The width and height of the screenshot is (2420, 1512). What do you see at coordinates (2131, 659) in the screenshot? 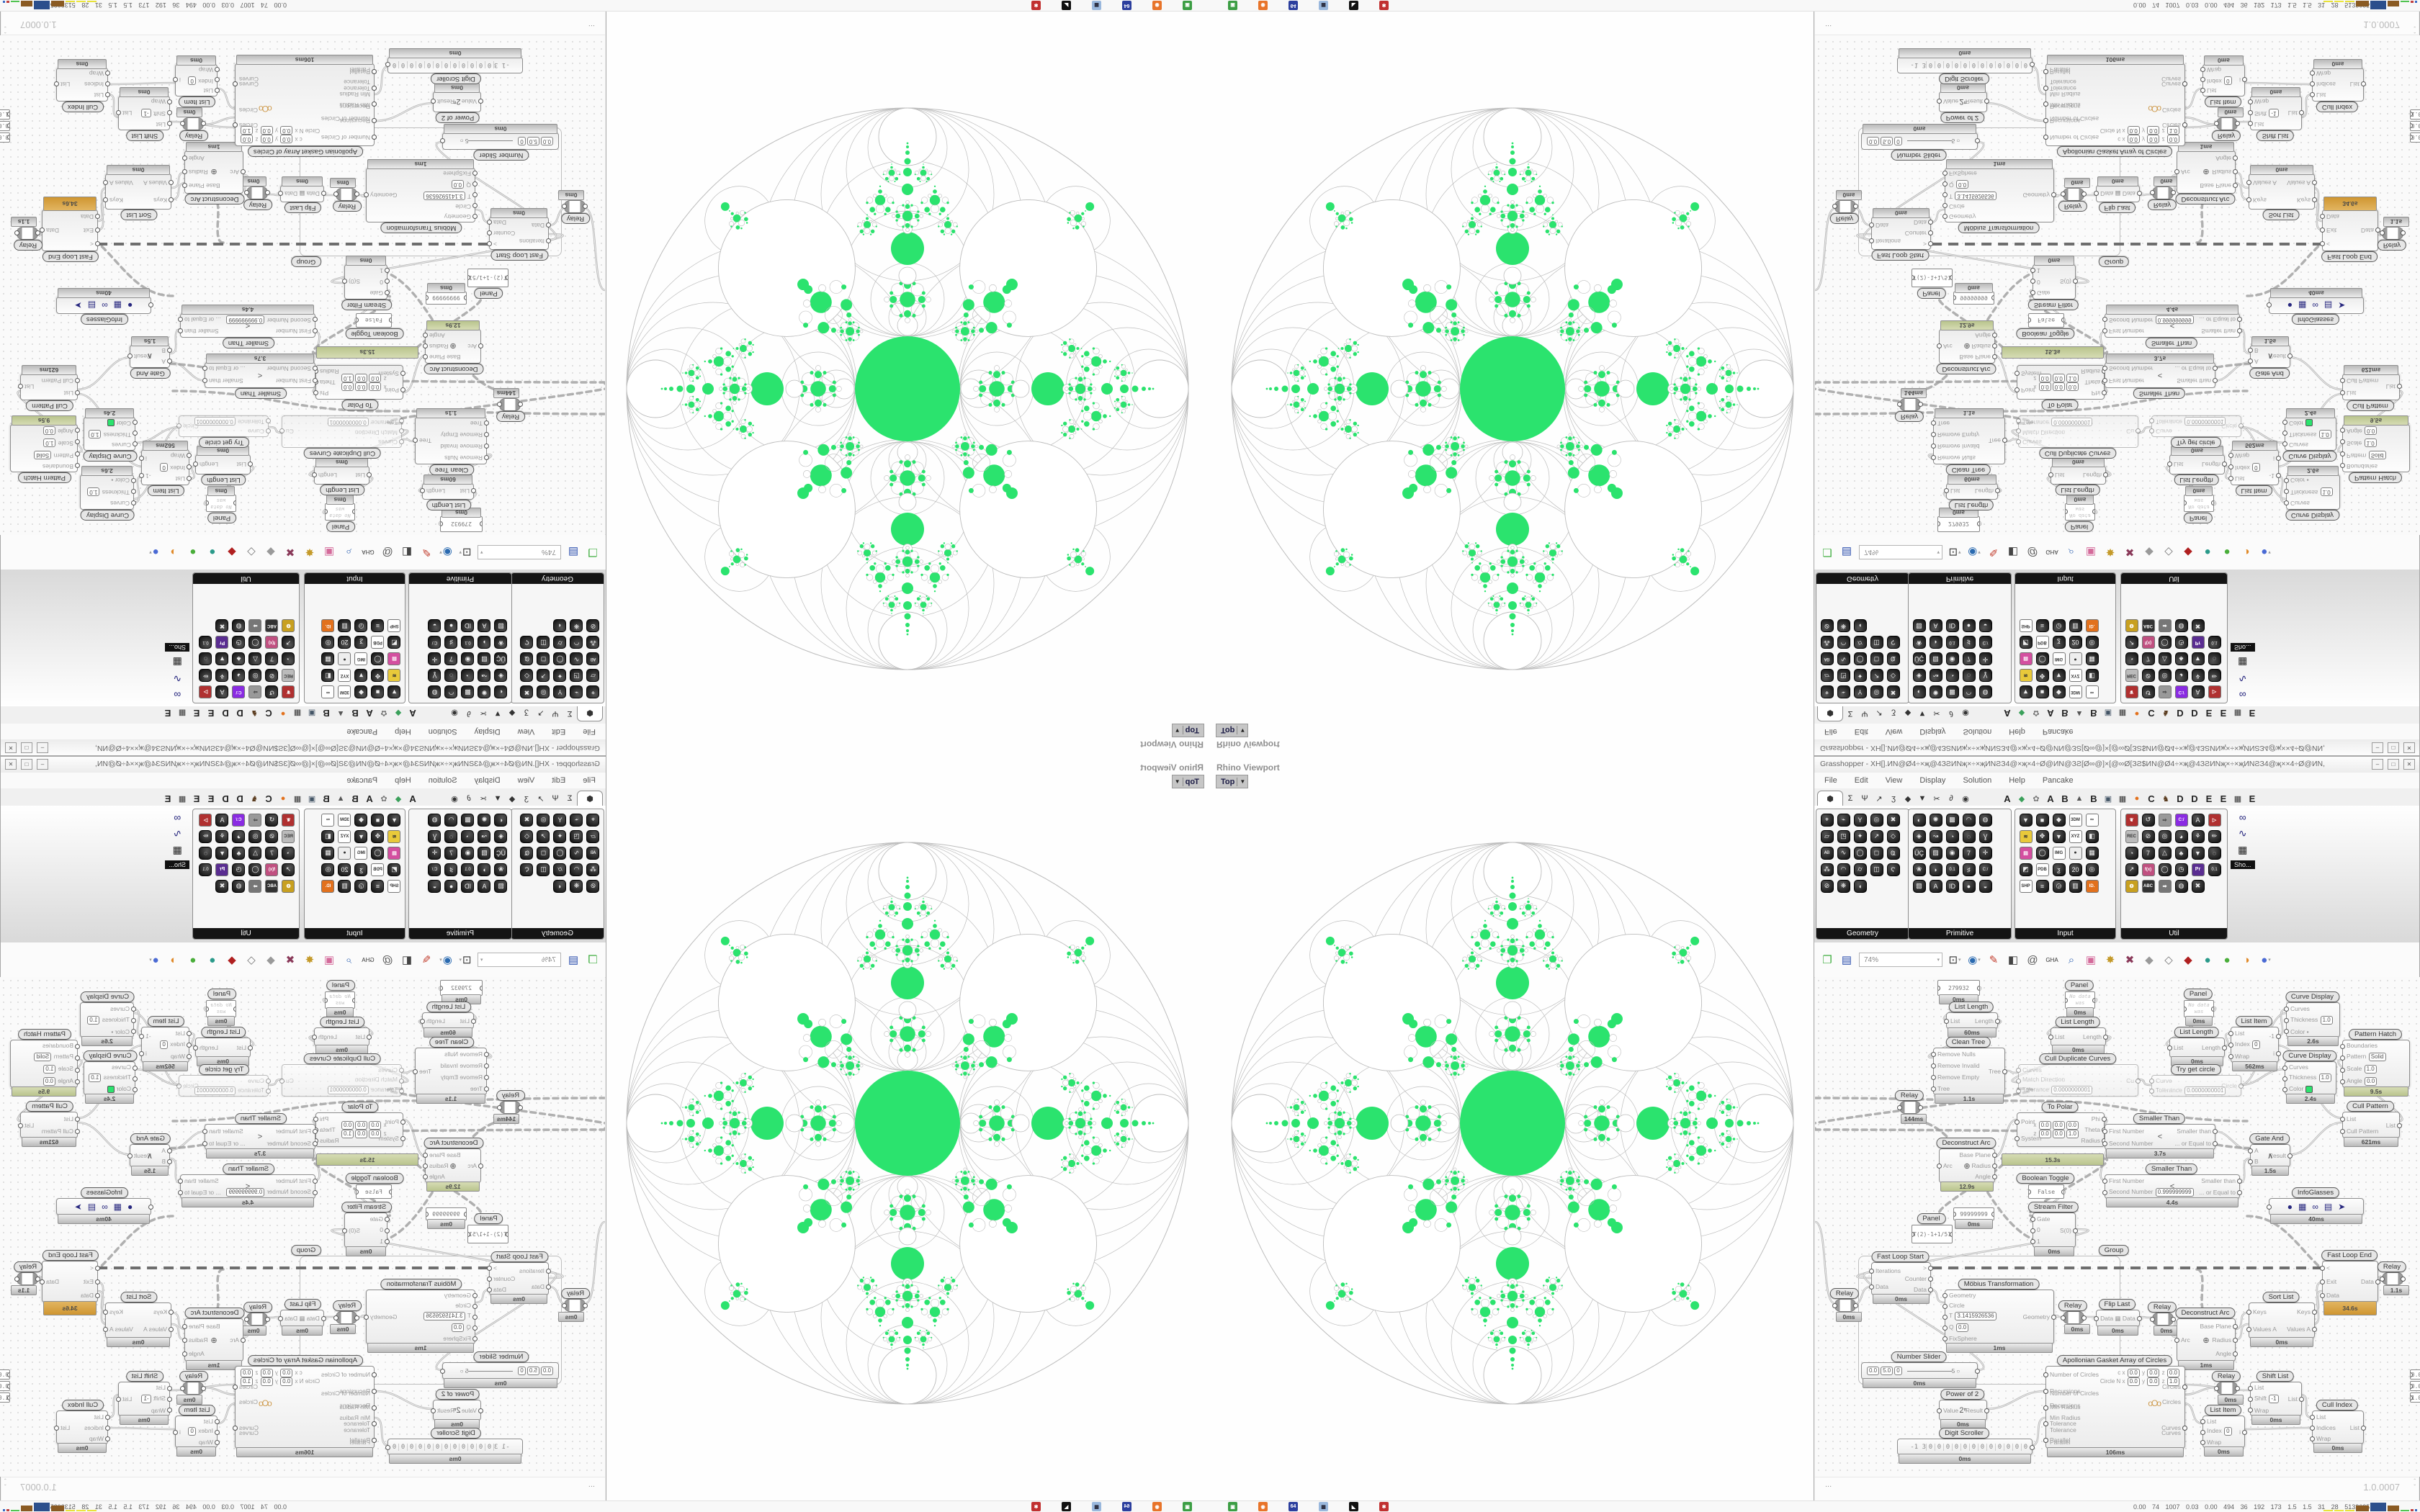
I see `palette-icon: ◔` at bounding box center [2131, 659].